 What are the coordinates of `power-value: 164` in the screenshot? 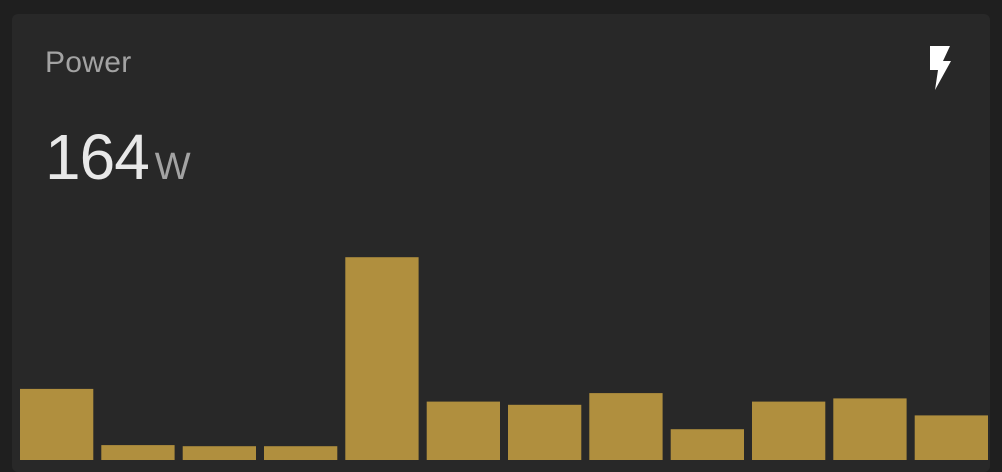 It's located at (97, 157).